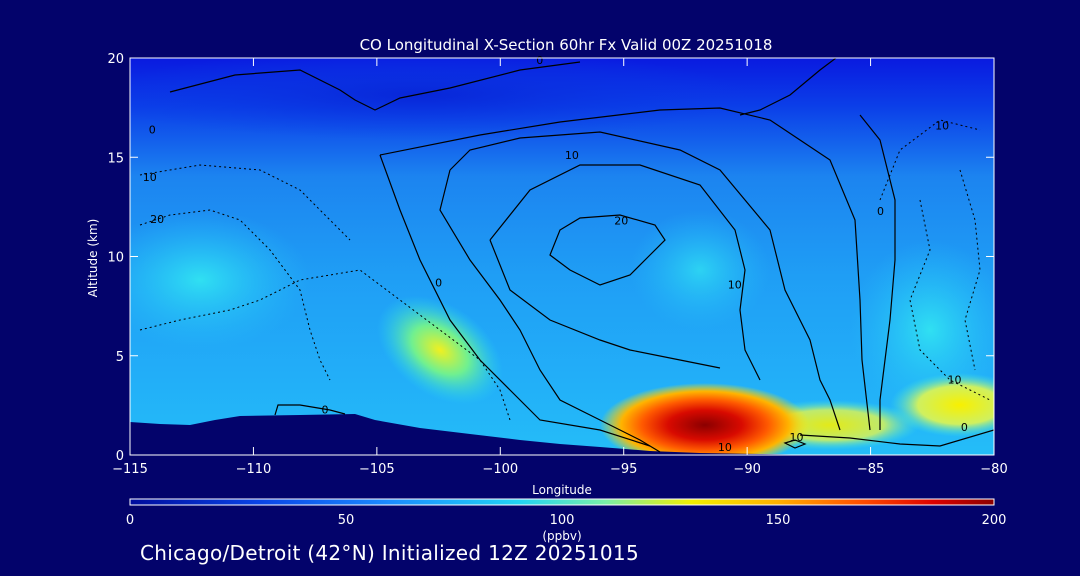 The width and height of the screenshot is (1080, 576). I want to click on dotted-contour-east-lower, so click(950, 300).